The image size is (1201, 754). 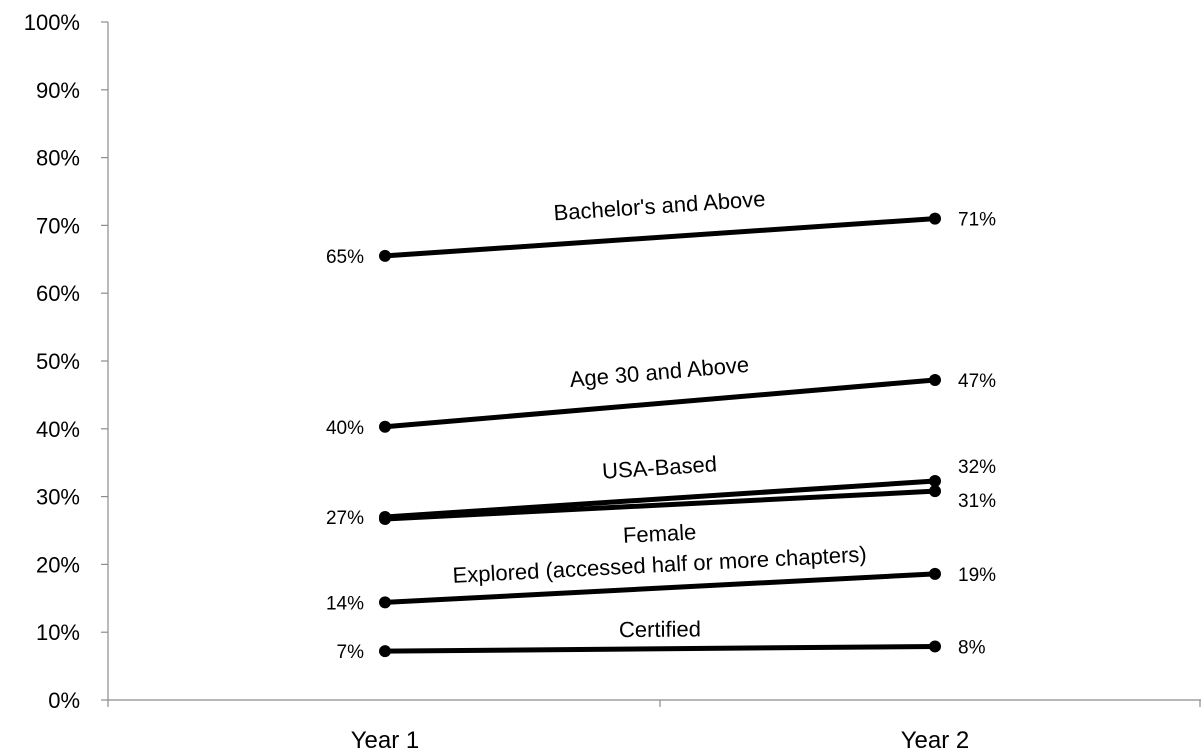 I want to click on y-tick-label: 40%, so click(x=58, y=429).